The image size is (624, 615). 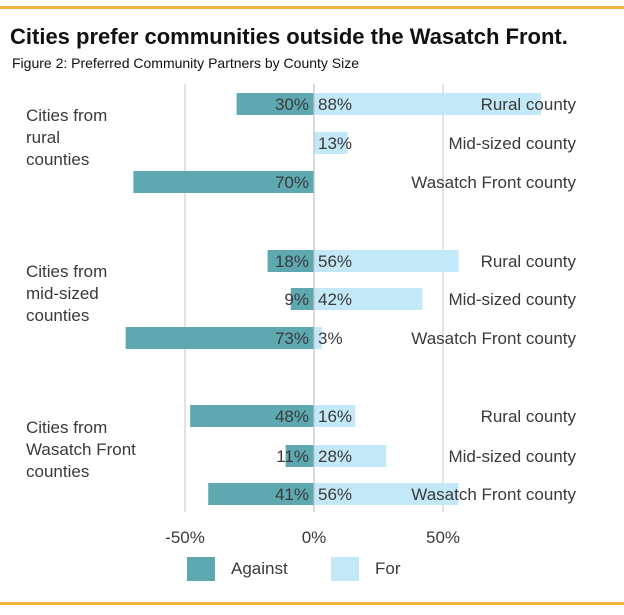 What do you see at coordinates (345, 569) in the screenshot?
I see `legend-swatch-for` at bounding box center [345, 569].